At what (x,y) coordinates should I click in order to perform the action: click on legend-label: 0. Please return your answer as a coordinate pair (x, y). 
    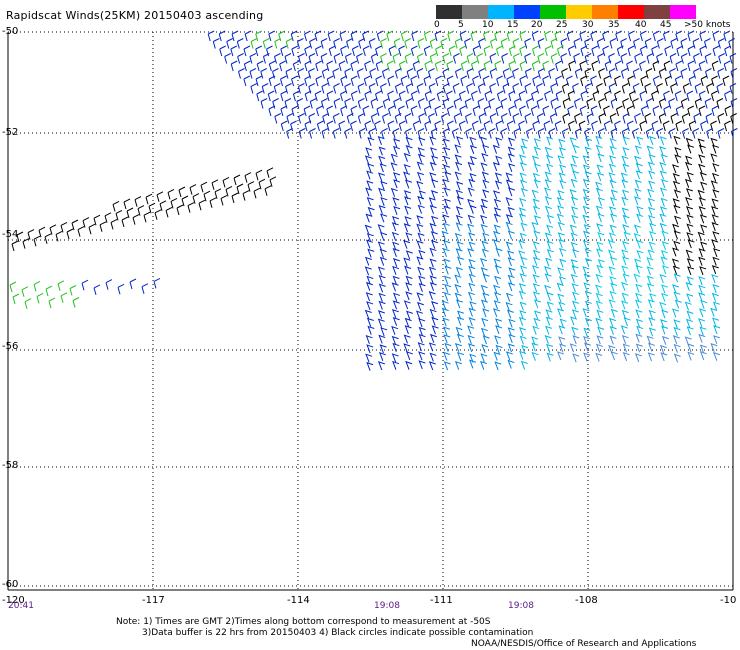
    Looking at the image, I should click on (437, 25).